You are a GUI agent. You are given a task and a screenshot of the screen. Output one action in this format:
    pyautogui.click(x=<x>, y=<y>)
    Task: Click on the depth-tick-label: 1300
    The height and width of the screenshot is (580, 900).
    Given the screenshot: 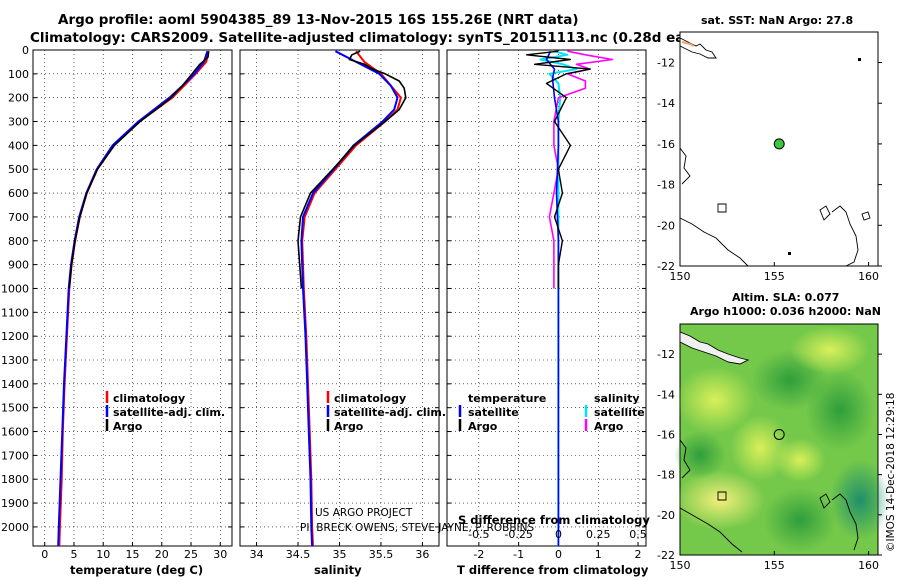 What is the action you would take?
    pyautogui.click(x=15, y=360)
    